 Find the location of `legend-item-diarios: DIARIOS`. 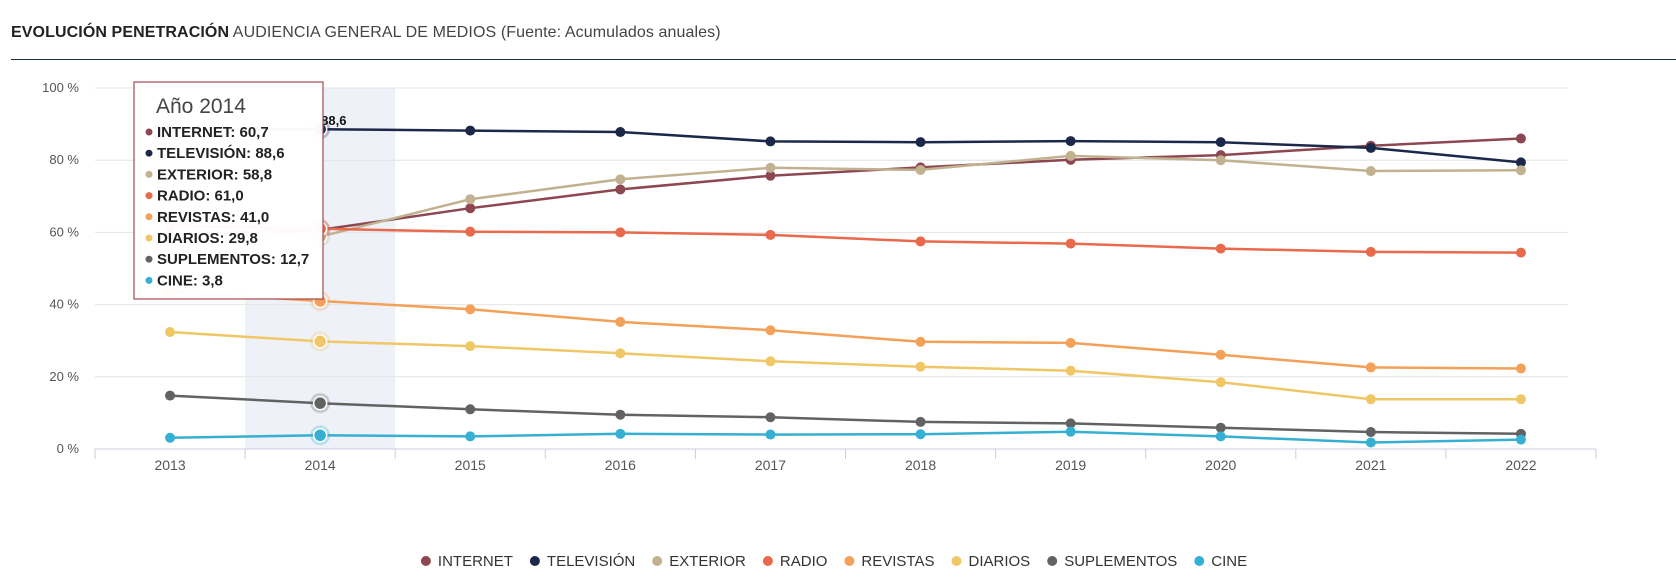

legend-item-diarios: DIARIOS is located at coordinates (991, 561).